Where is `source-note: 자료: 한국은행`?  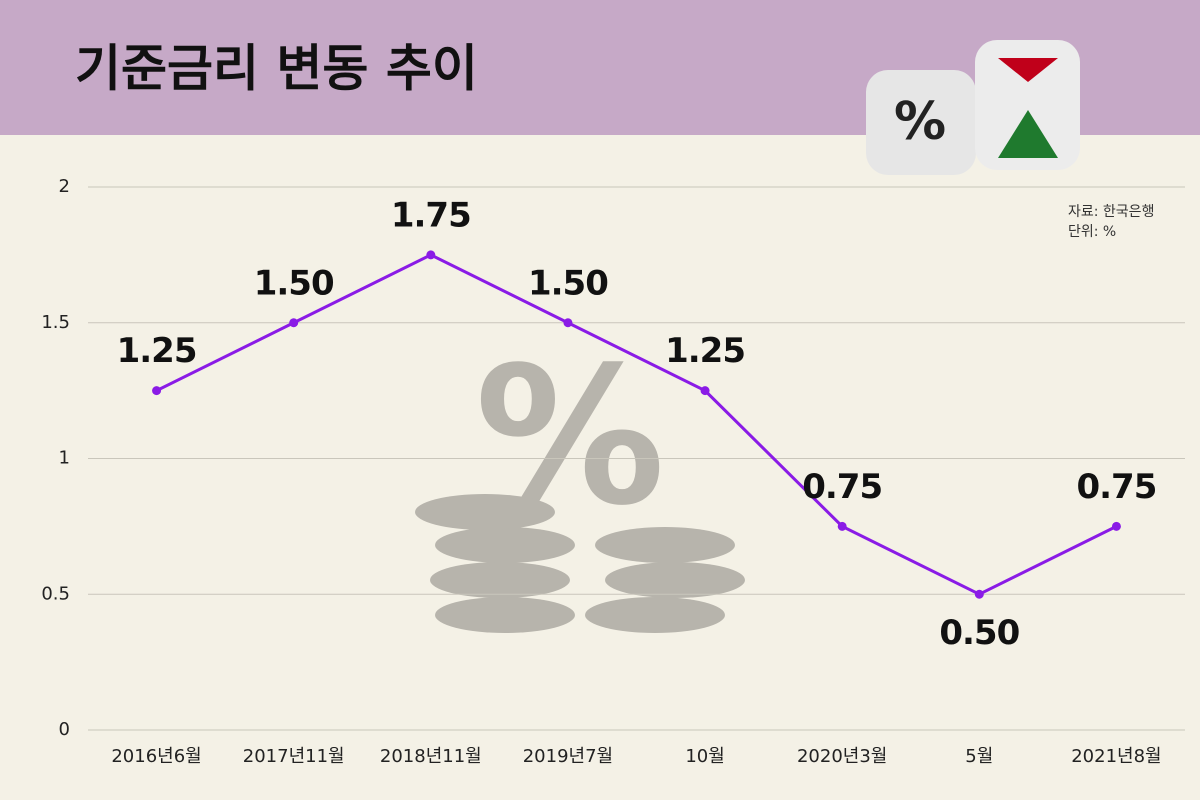 source-note: 자료: 한국은행 is located at coordinates (1111, 212).